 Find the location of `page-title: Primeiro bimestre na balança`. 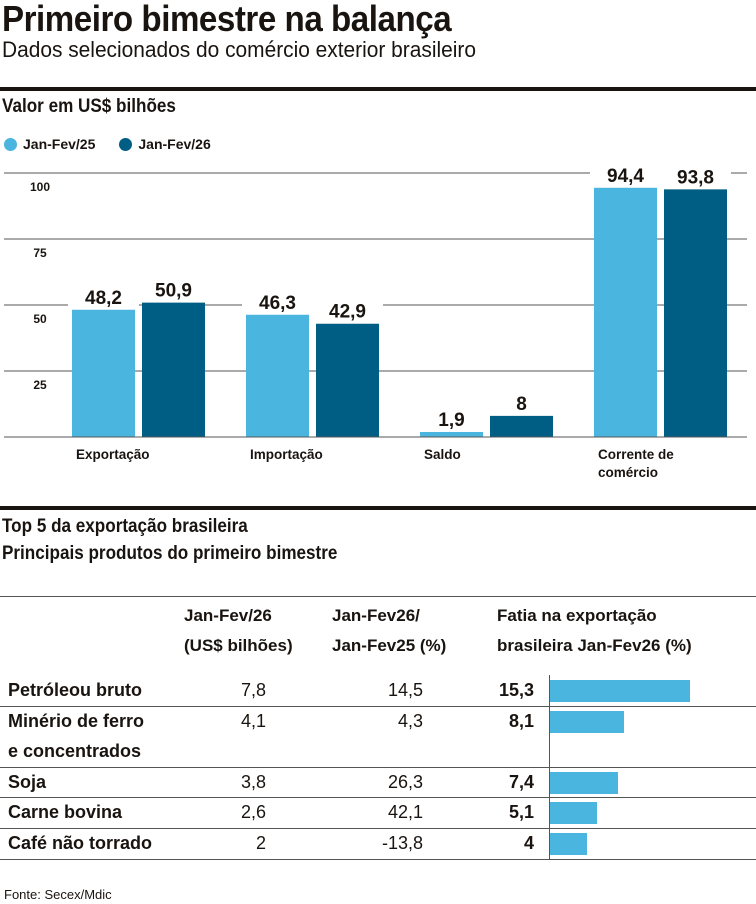

page-title: Primeiro bimestre na balança is located at coordinates (227, 19).